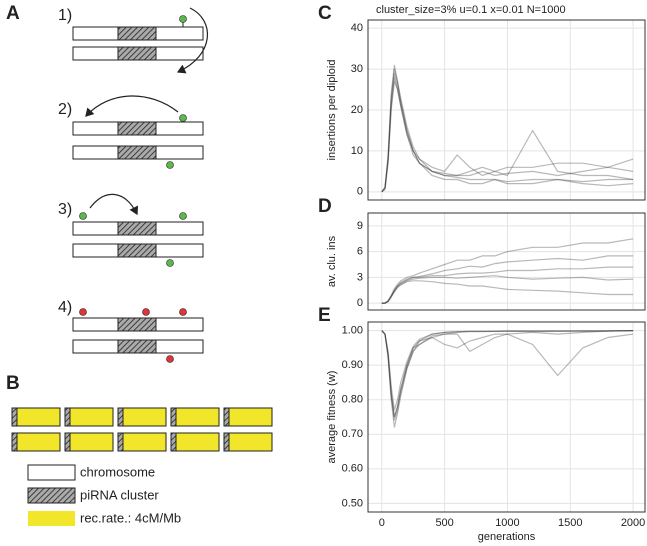 The width and height of the screenshot is (647, 546). I want to click on x-tick-label: 2000, so click(633, 523).